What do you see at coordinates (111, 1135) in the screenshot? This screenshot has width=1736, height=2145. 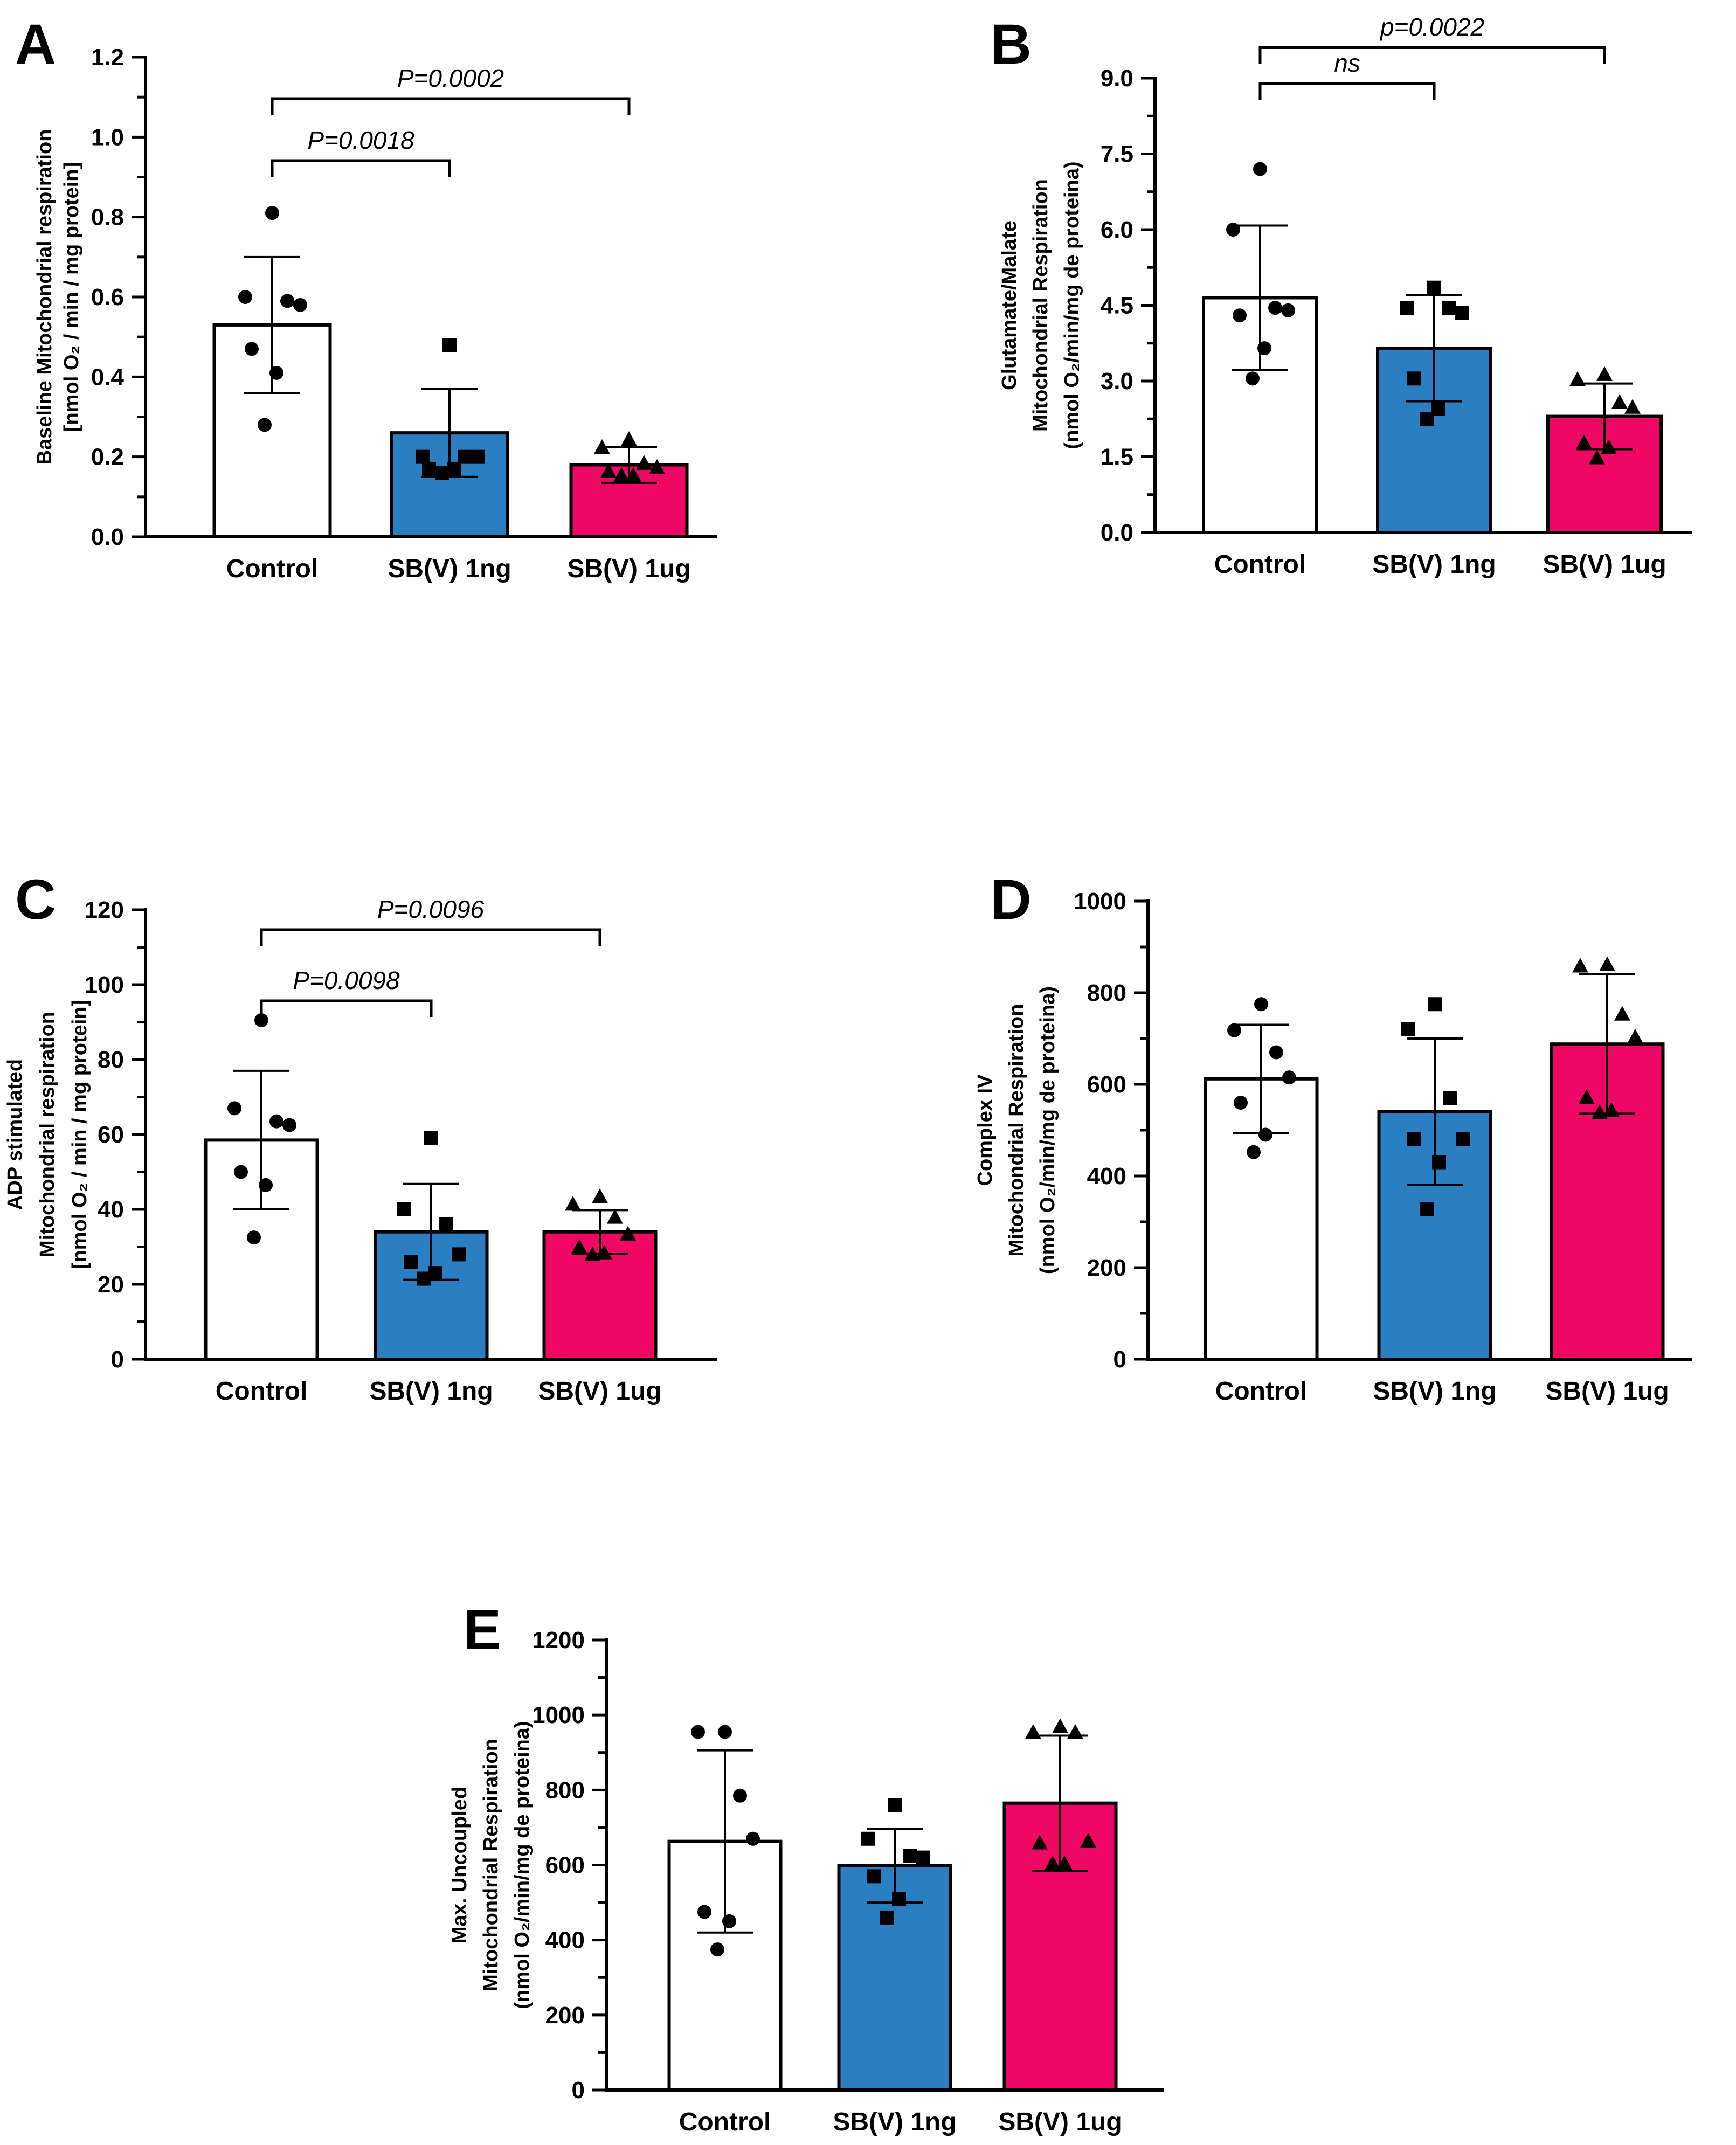 I see `y-tick-label: 60` at bounding box center [111, 1135].